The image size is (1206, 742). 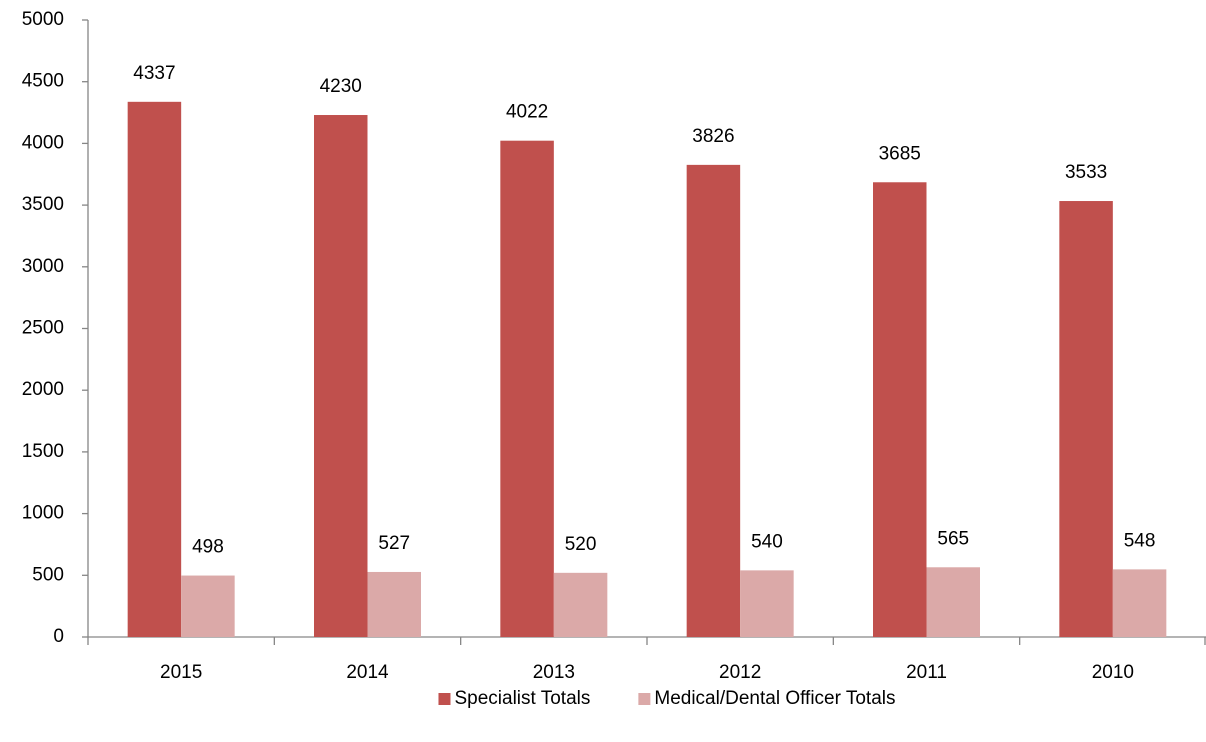 What do you see at coordinates (48, 574) in the screenshot?
I see `y-tick-label: 500` at bounding box center [48, 574].